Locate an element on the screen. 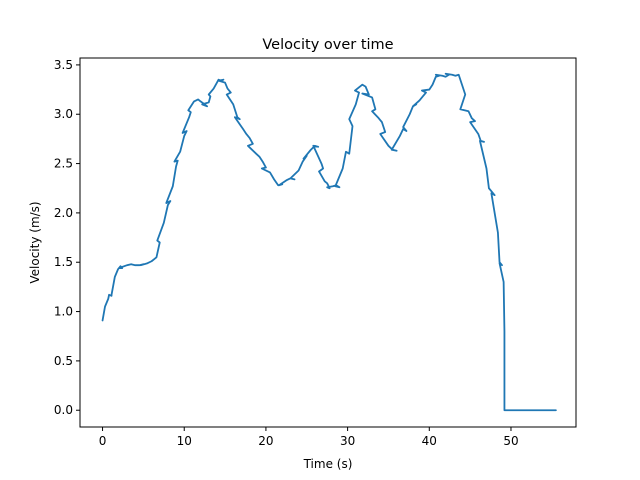 The width and height of the screenshot is (640, 480). x-tick-label: 10 is located at coordinates (184, 441).